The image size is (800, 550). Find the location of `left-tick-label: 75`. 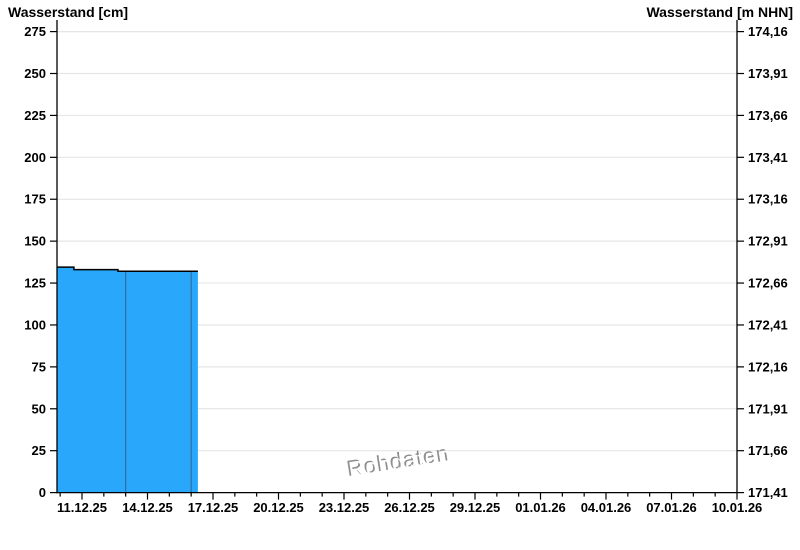

left-tick-label: 75 is located at coordinates (39, 366).